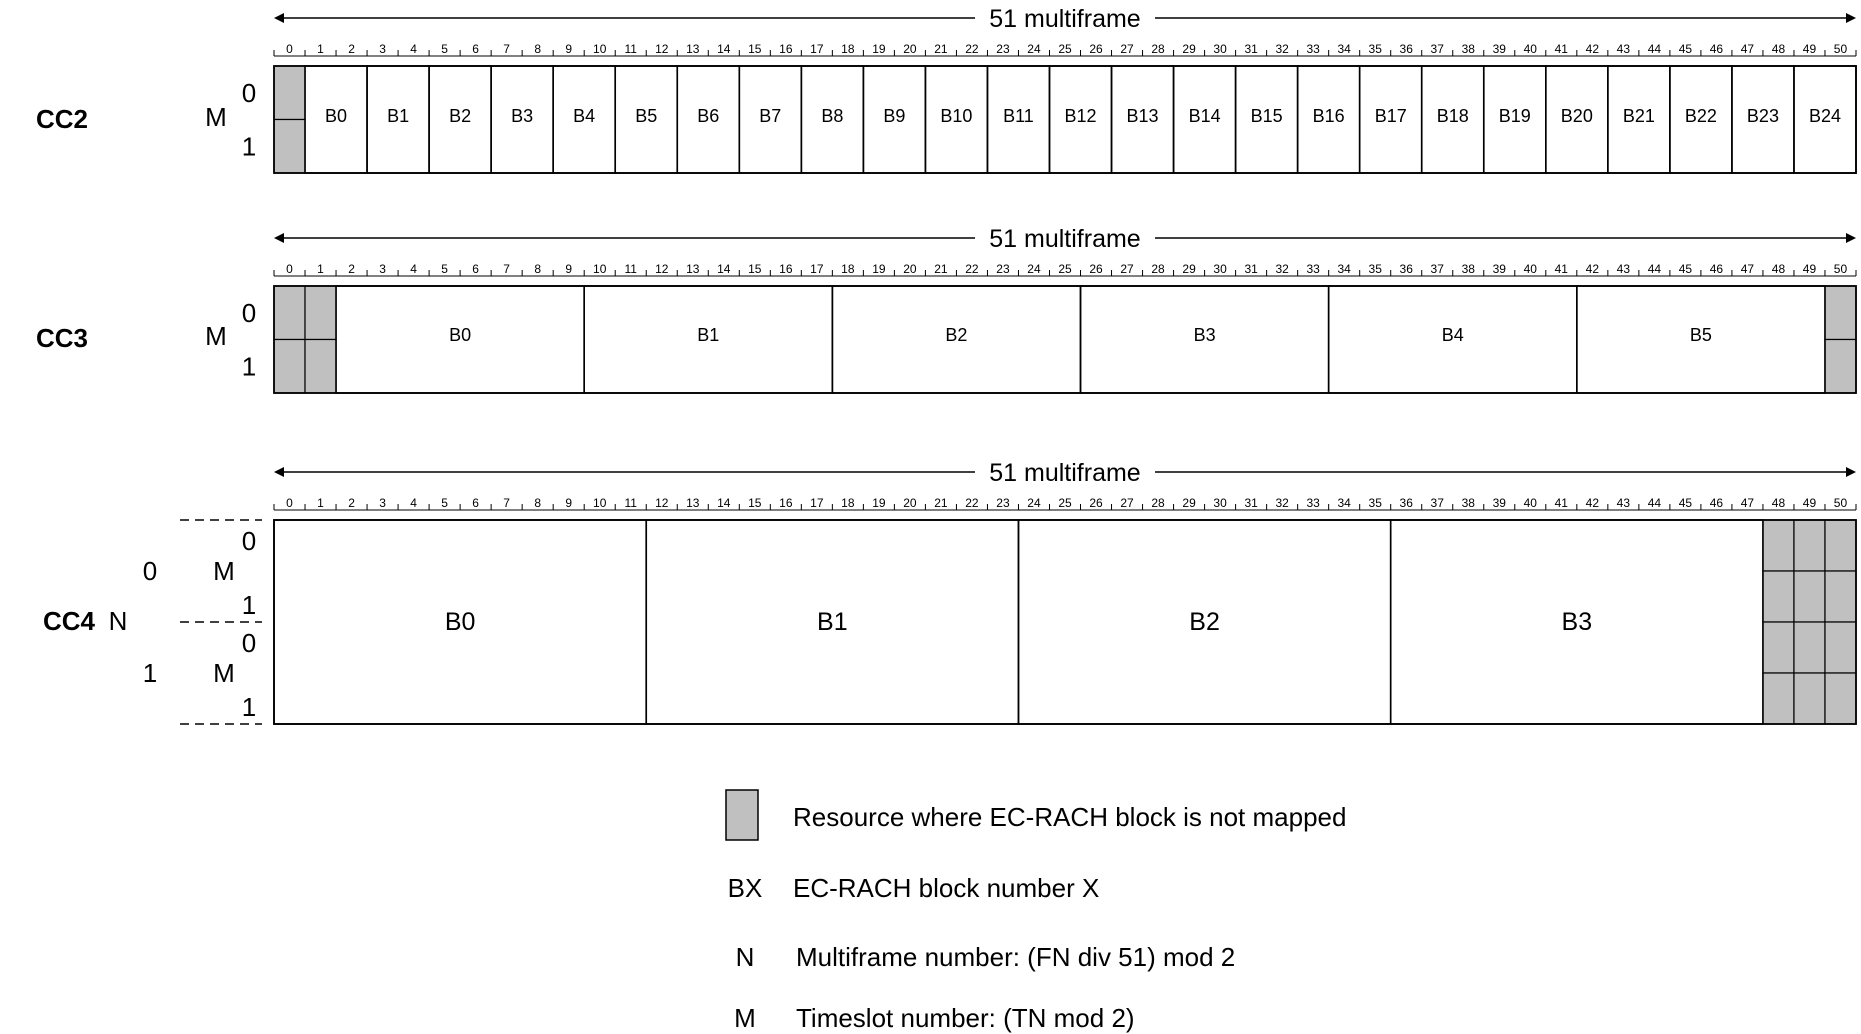 The width and height of the screenshot is (1861, 1034). I want to click on block-label: B1, so click(398, 116).